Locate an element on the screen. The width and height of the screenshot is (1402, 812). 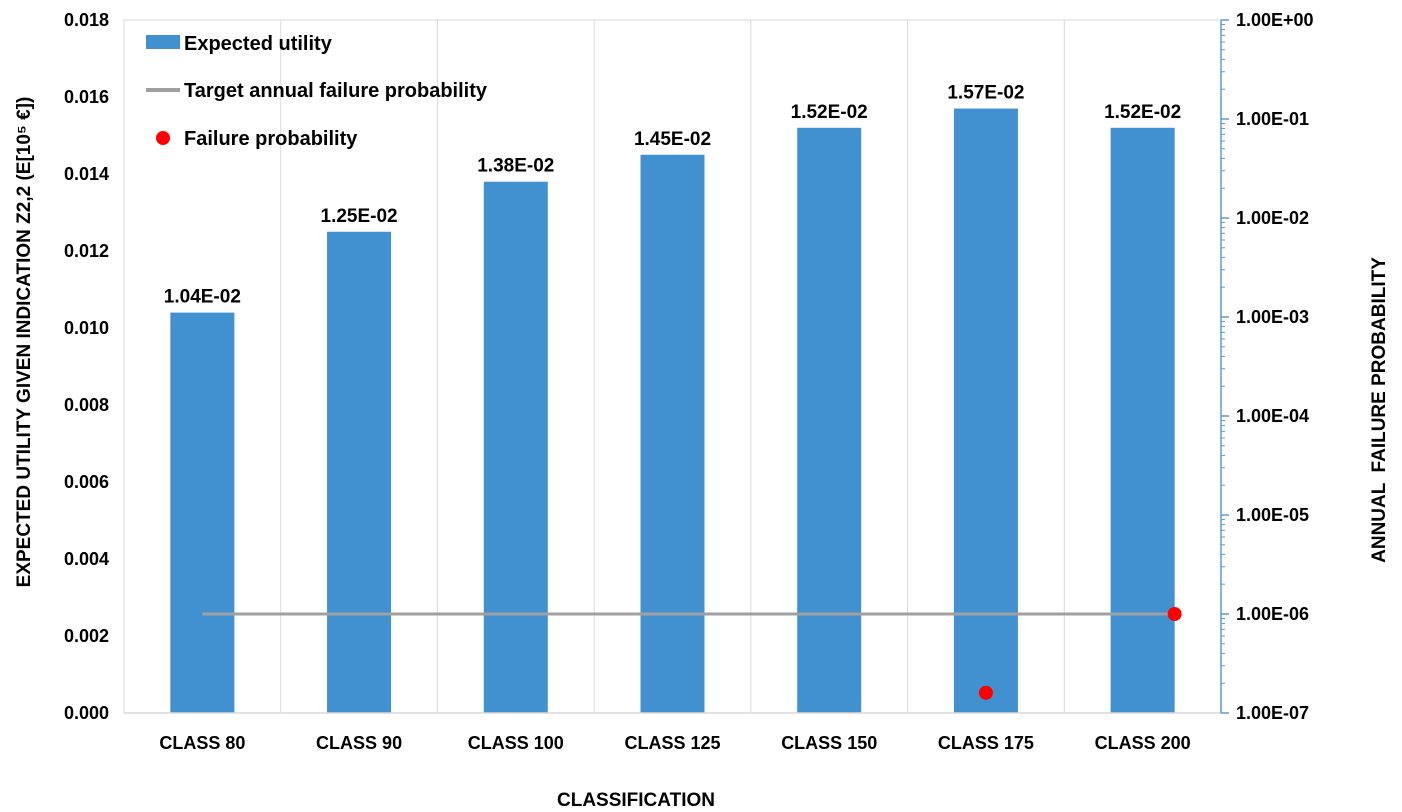
y-tick-label: 0.014 is located at coordinates (86, 174).